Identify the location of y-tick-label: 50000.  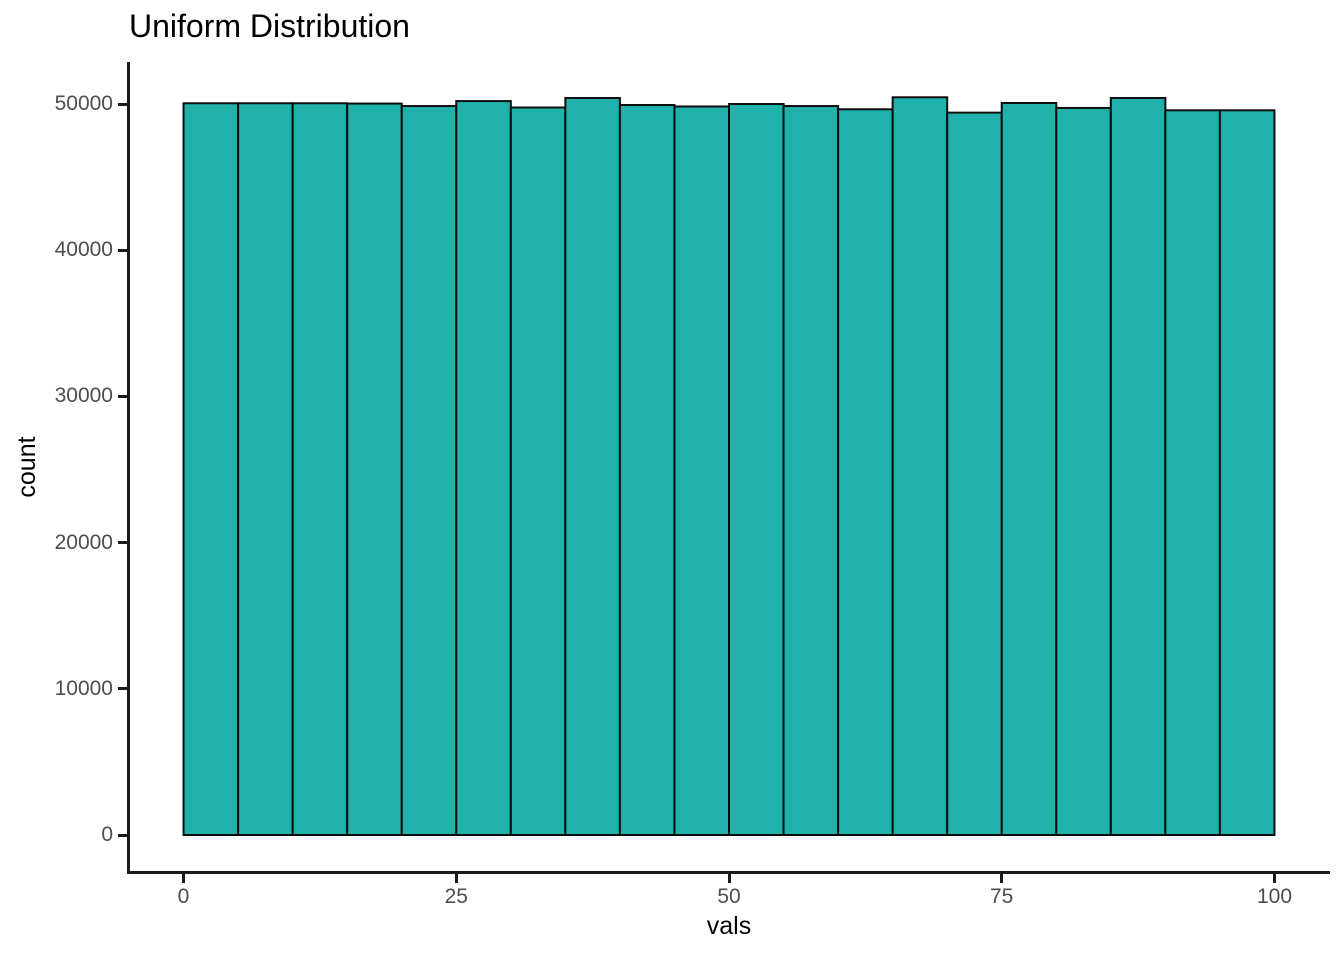
(83, 103).